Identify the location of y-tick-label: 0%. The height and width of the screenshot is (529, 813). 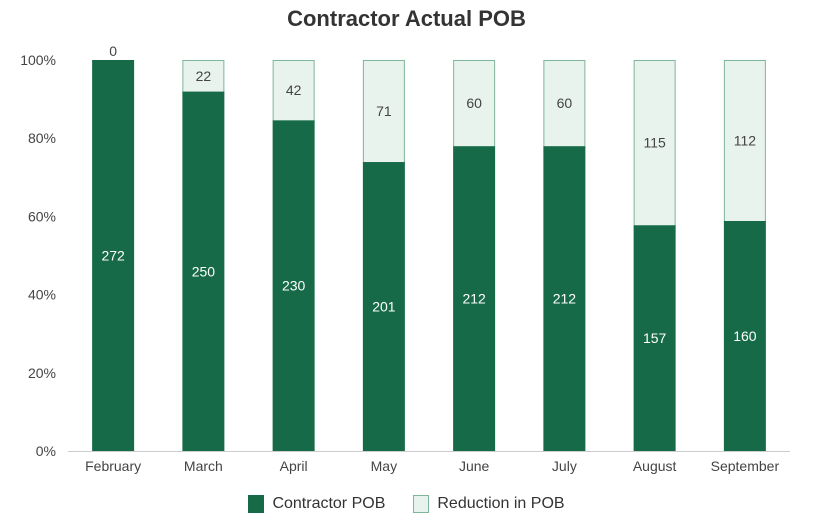
(46, 451).